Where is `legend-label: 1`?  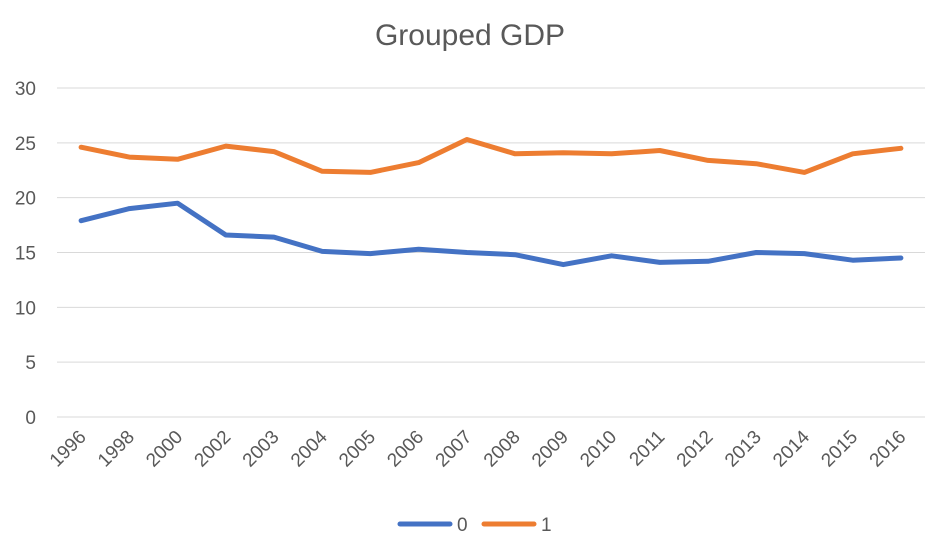 legend-label: 1 is located at coordinates (546, 525).